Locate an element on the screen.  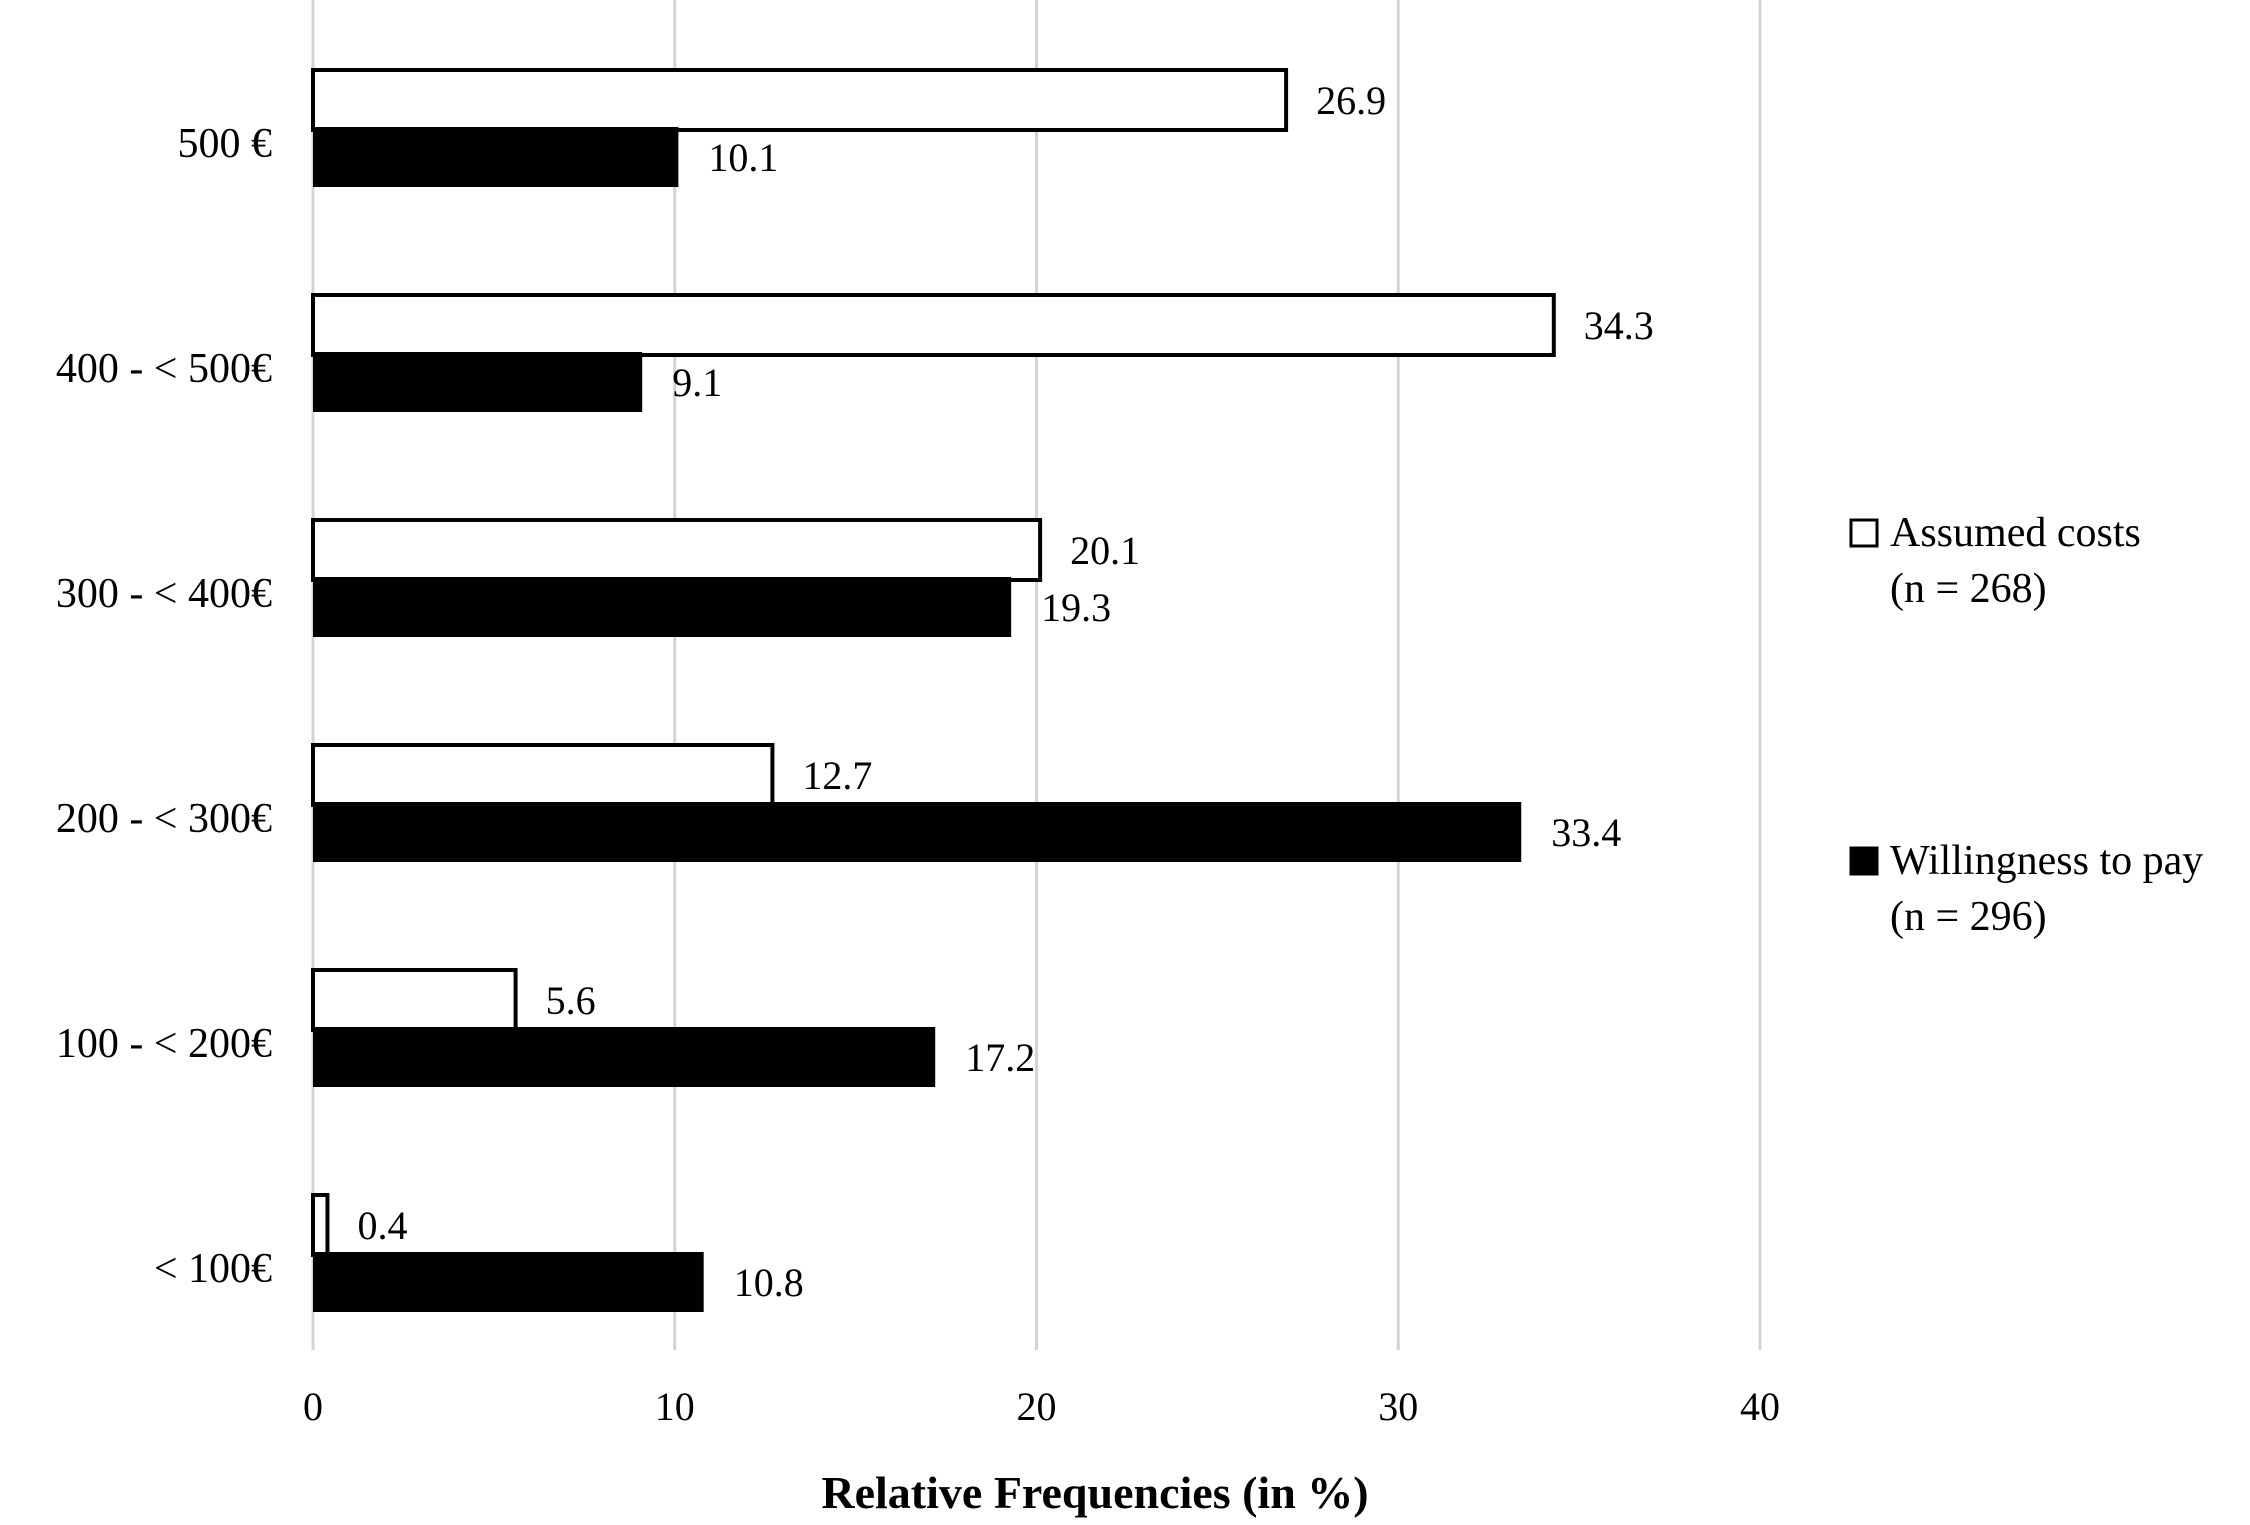
x-axis-label: Relative Frequencies (in %) is located at coordinates (1094, 1492).